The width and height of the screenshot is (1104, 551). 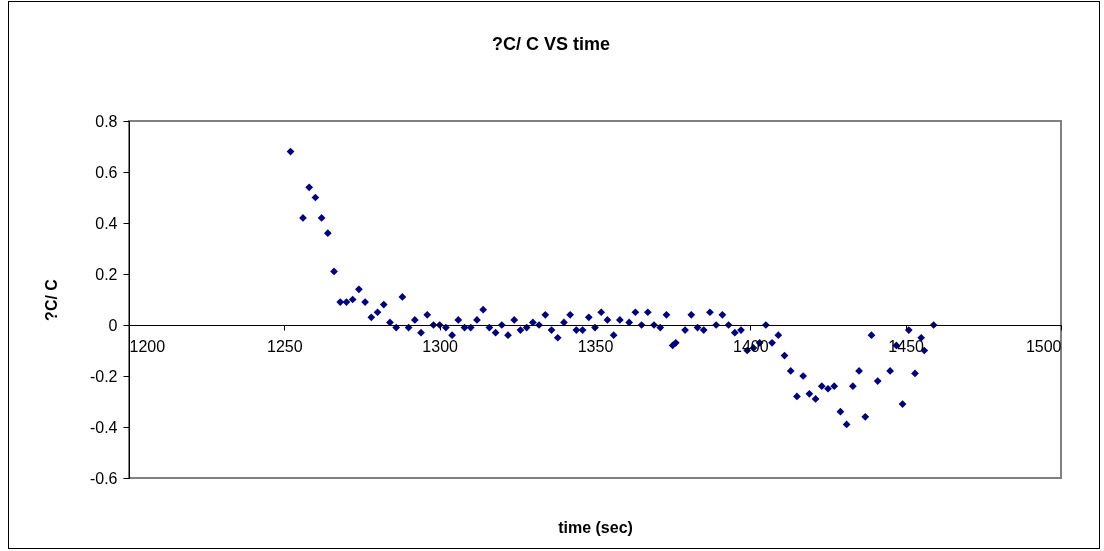 What do you see at coordinates (106, 274) in the screenshot?
I see `y-tick-label: 0.2` at bounding box center [106, 274].